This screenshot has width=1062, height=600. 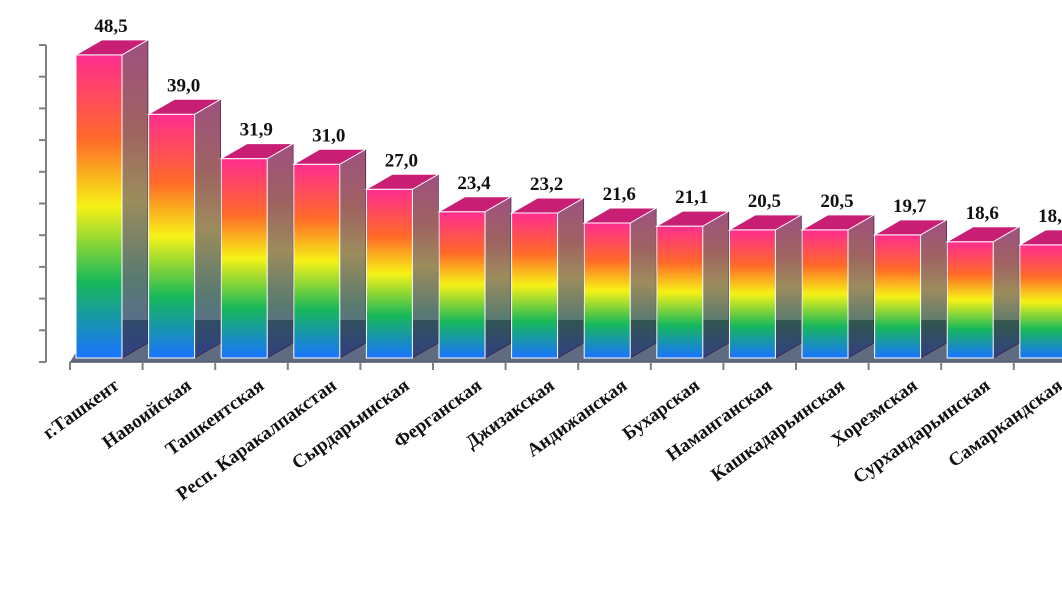 What do you see at coordinates (691, 197) in the screenshot?
I see `value-label: 21,1` at bounding box center [691, 197].